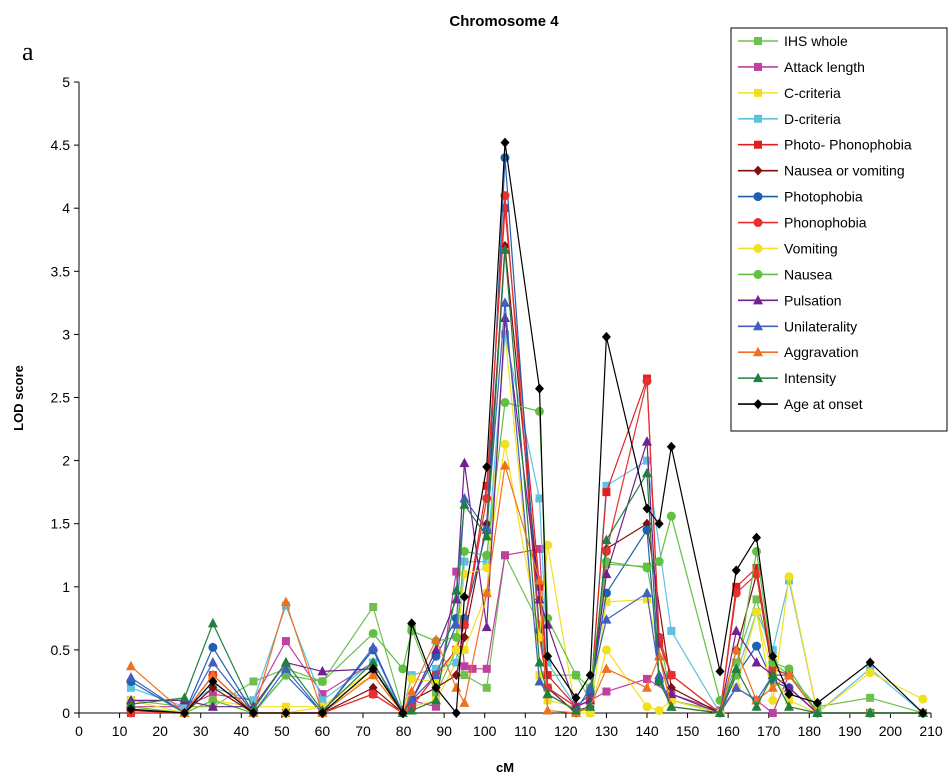  Describe the element at coordinates (66, 208) in the screenshot. I see `y-tick-label: 4` at that location.